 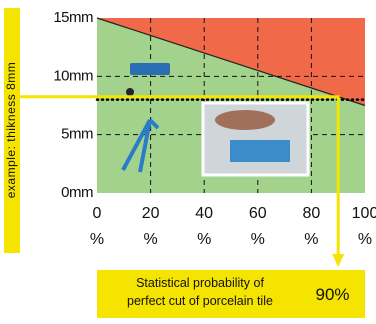 I want to click on x-tick-label: 40 %, so click(x=204, y=226).